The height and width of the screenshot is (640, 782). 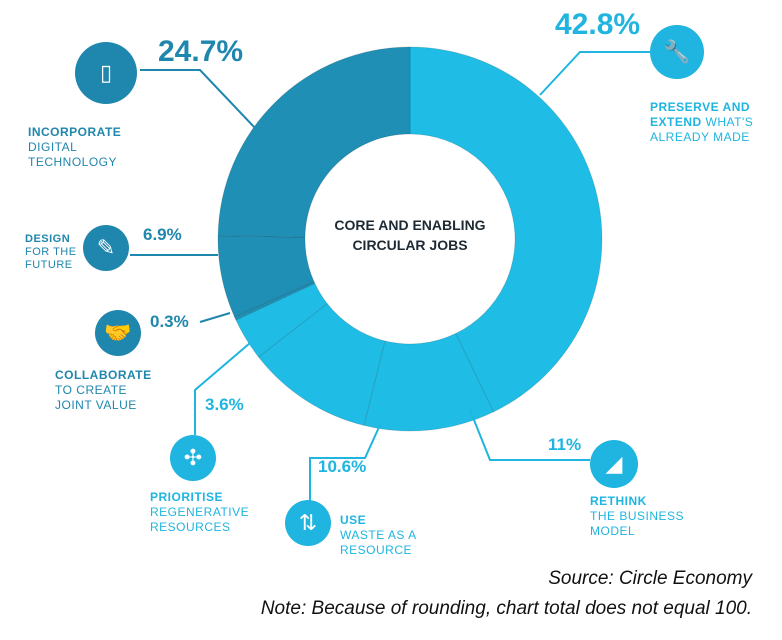 What do you see at coordinates (702, 122) in the screenshot?
I see `label-preserve: PRESERVE AND EXTEND WHAT'S ALREADY MADE` at bounding box center [702, 122].